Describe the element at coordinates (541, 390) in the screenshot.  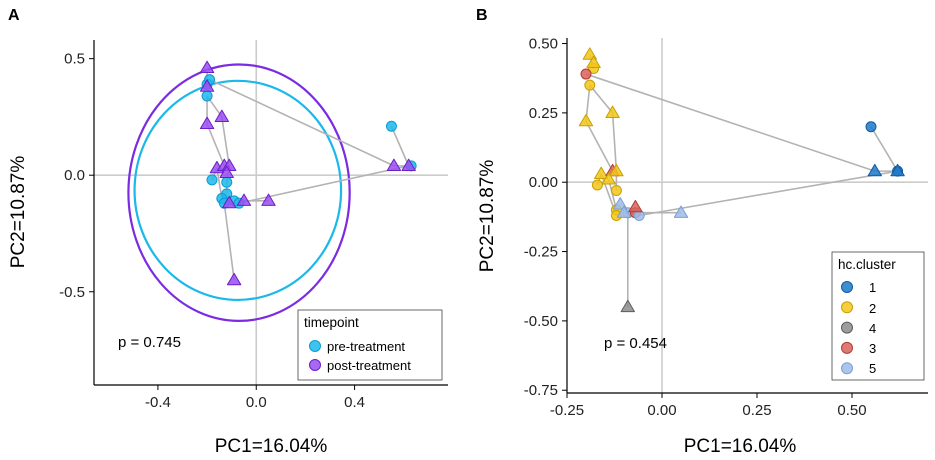
I see `y-tick-label: -0.75` at that location.